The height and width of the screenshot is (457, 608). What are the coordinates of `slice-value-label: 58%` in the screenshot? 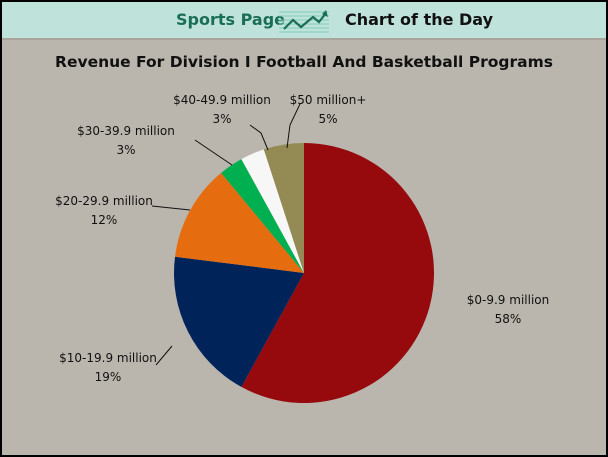 It's located at (508, 319).